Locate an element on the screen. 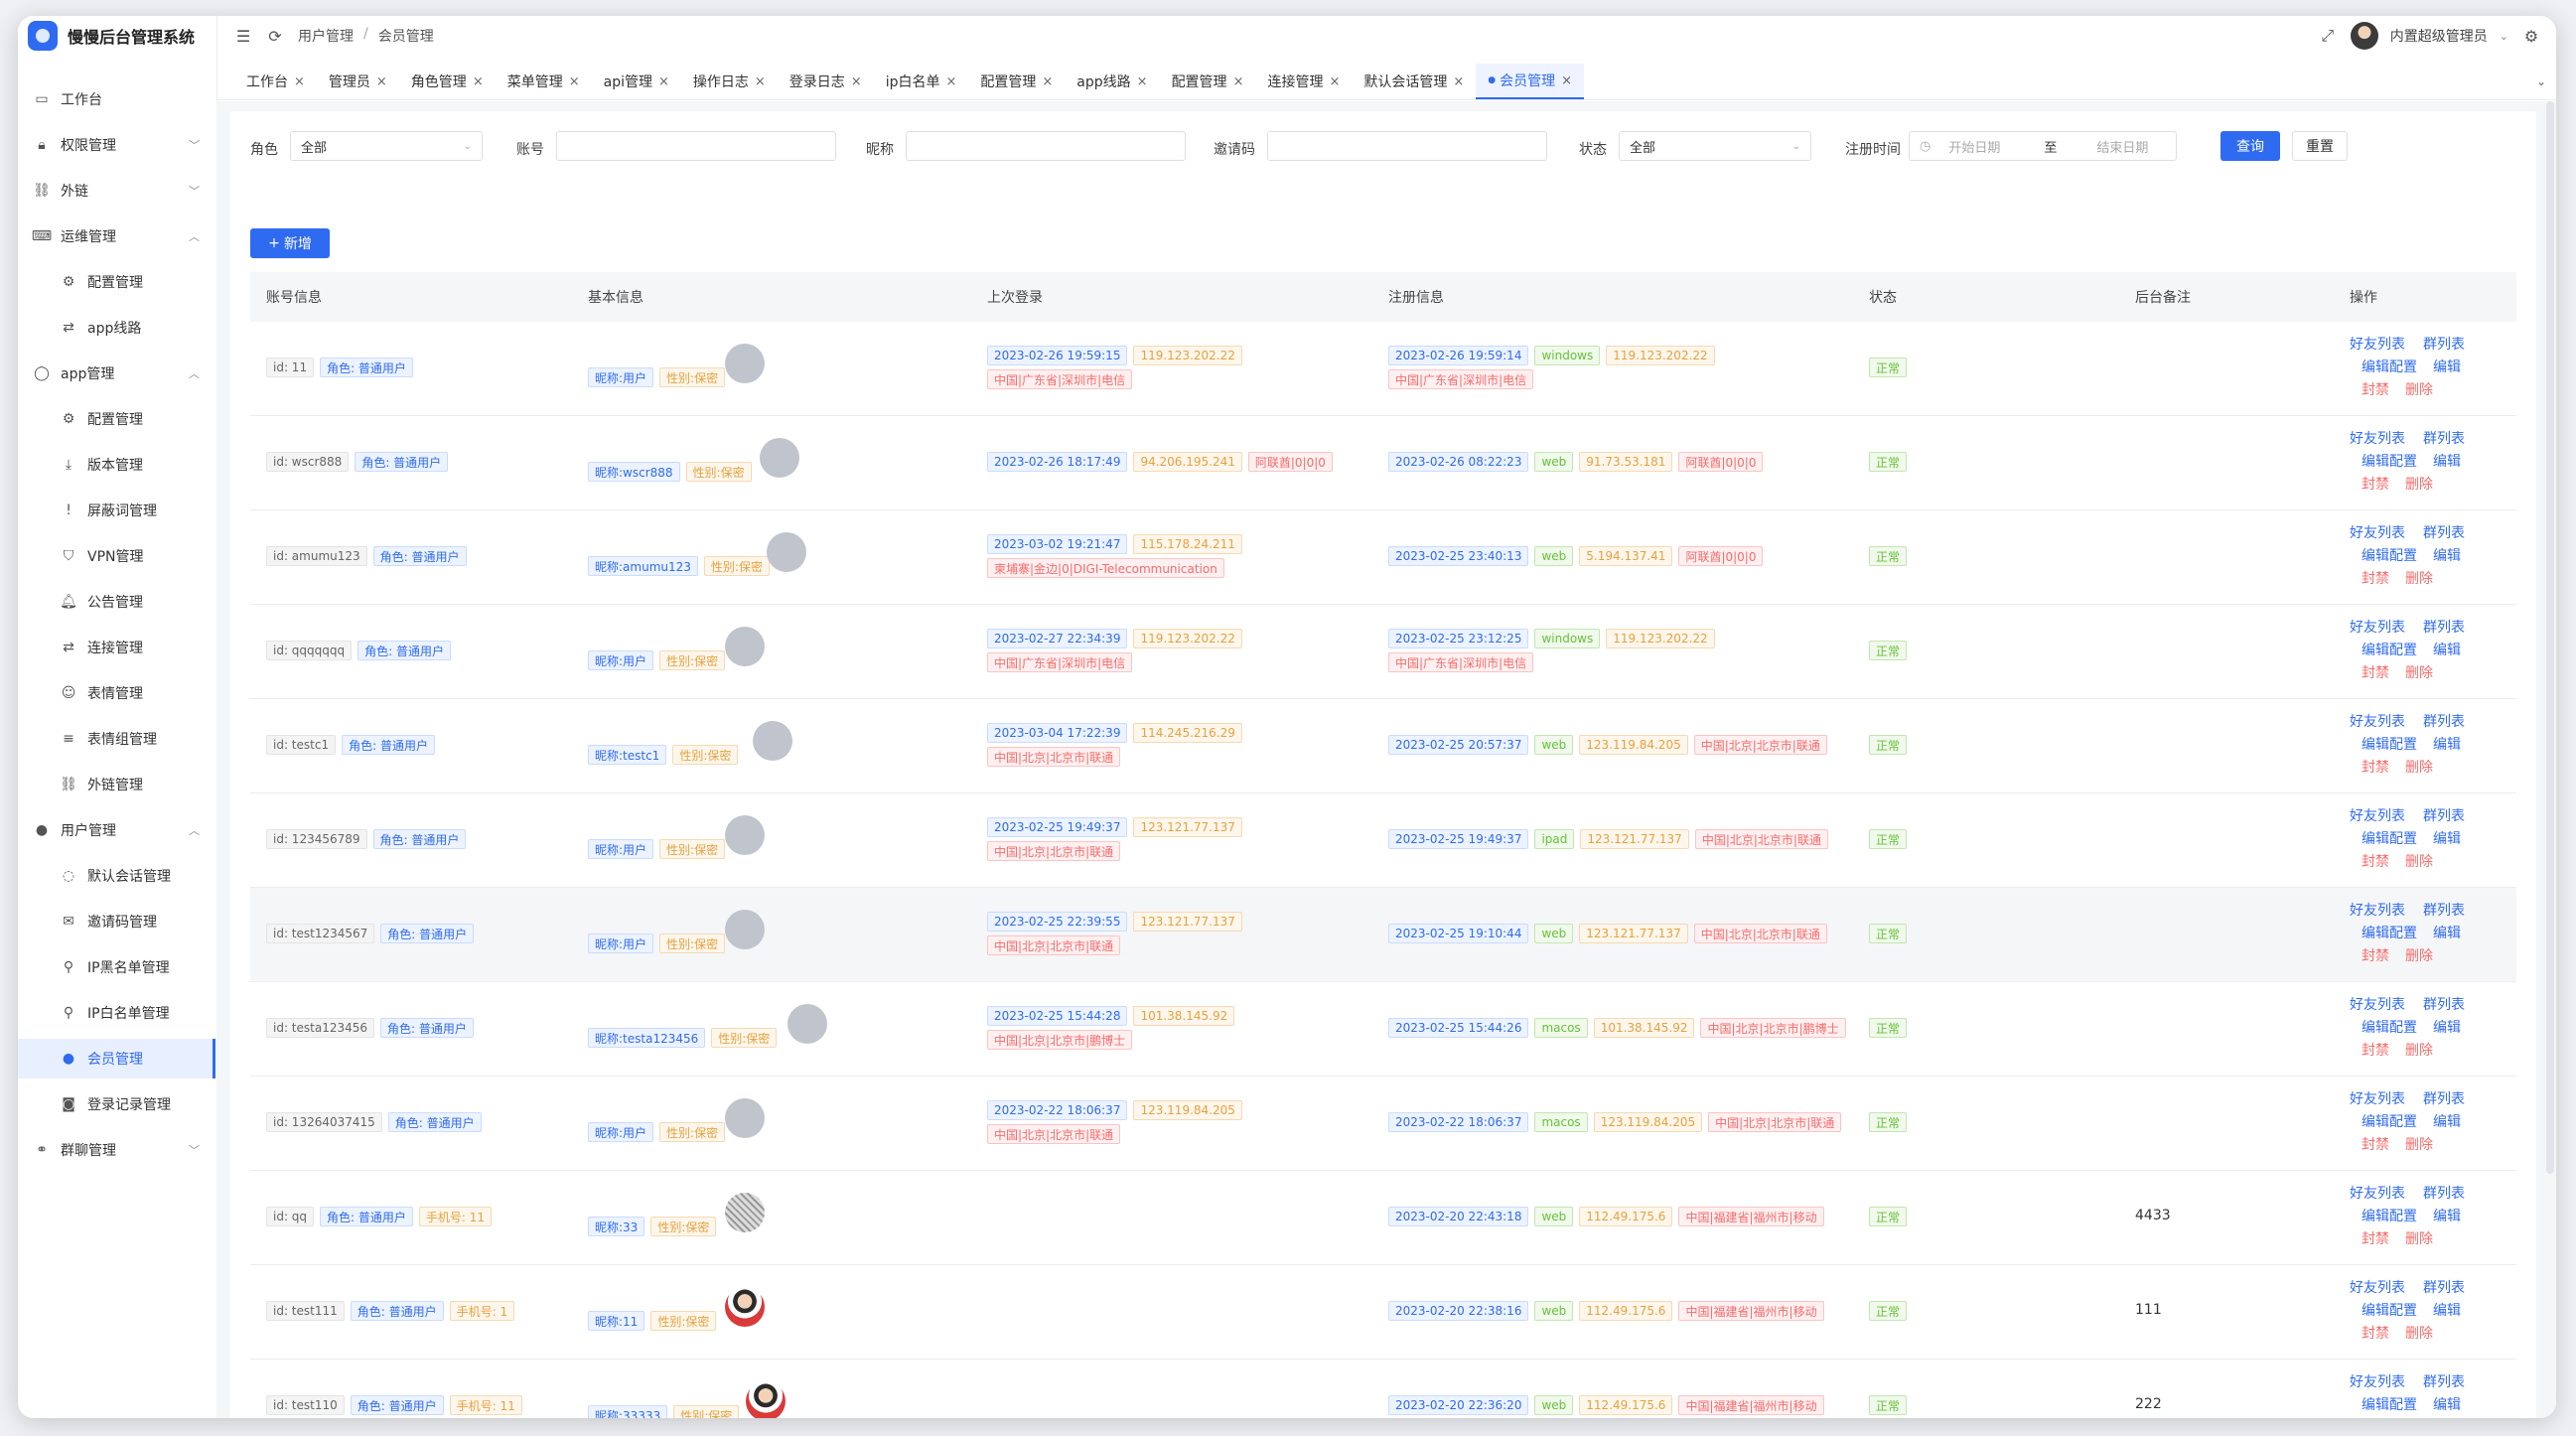  menu-toggle-icon: ☰ is located at coordinates (243, 36).